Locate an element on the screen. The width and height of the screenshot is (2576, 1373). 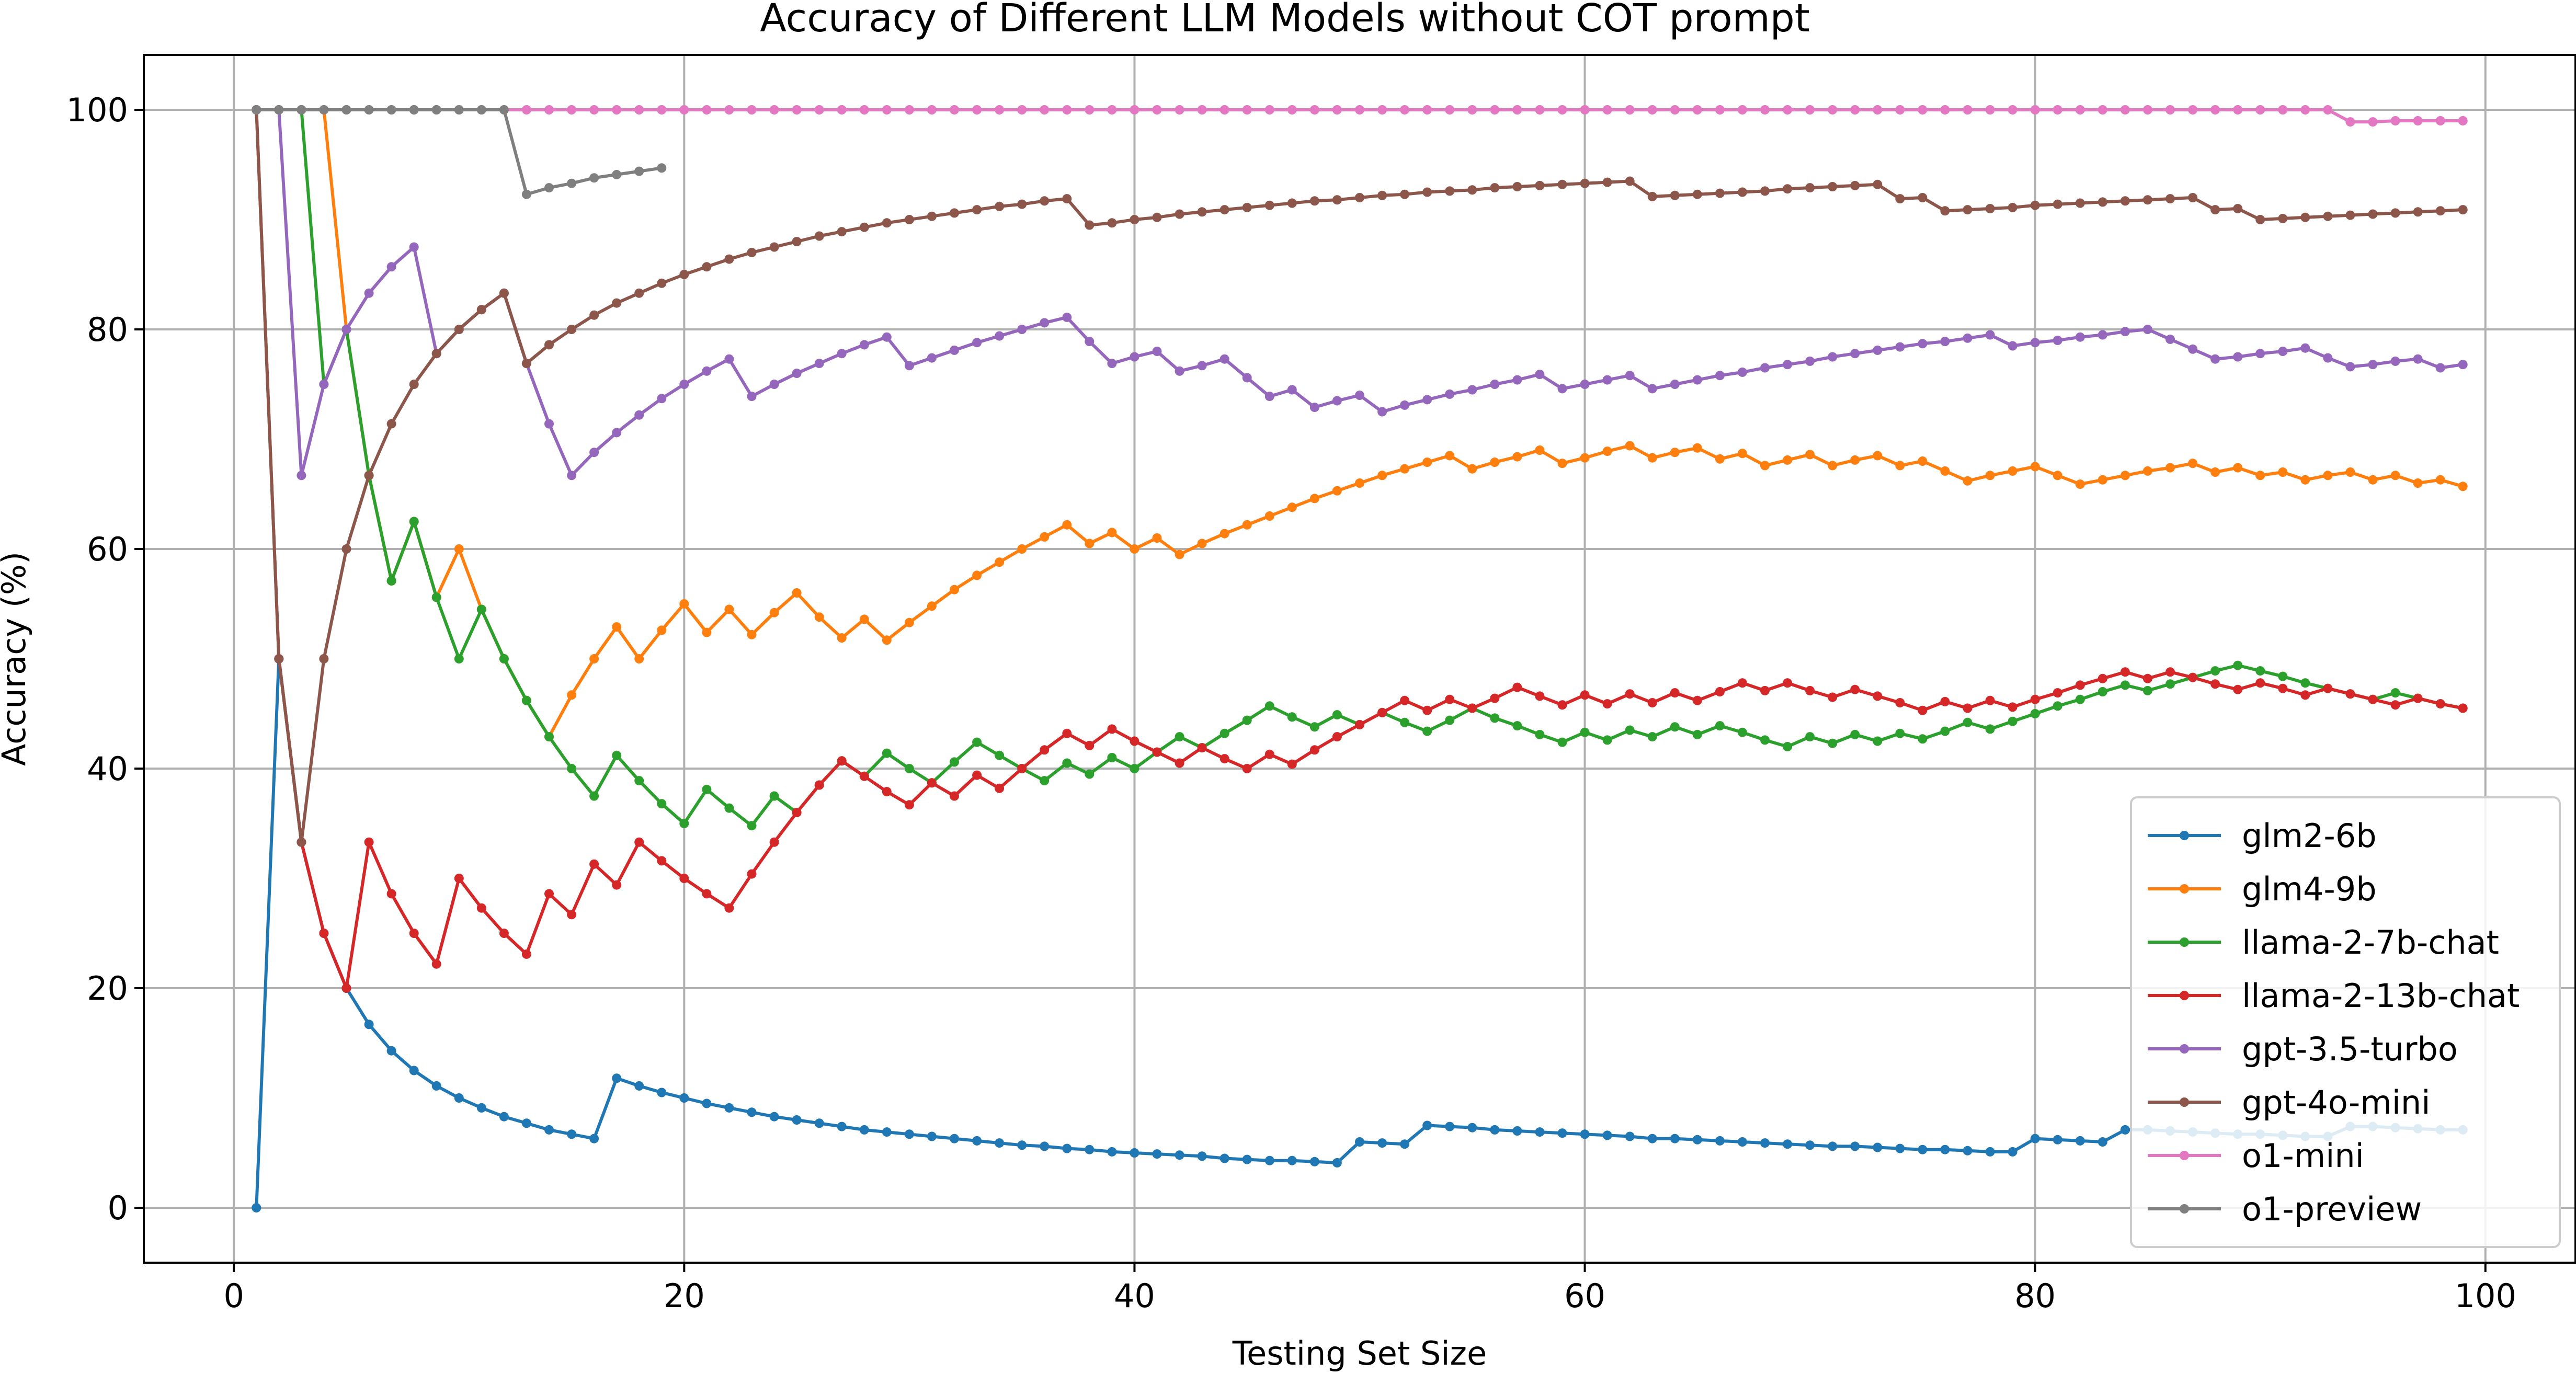
legend-item: o1-mini is located at coordinates (2256, 1156).